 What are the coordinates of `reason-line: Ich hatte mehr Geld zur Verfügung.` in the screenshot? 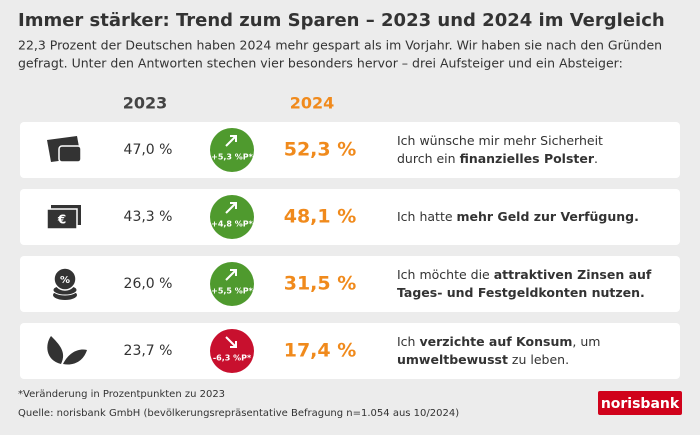 It's located at (518, 216).